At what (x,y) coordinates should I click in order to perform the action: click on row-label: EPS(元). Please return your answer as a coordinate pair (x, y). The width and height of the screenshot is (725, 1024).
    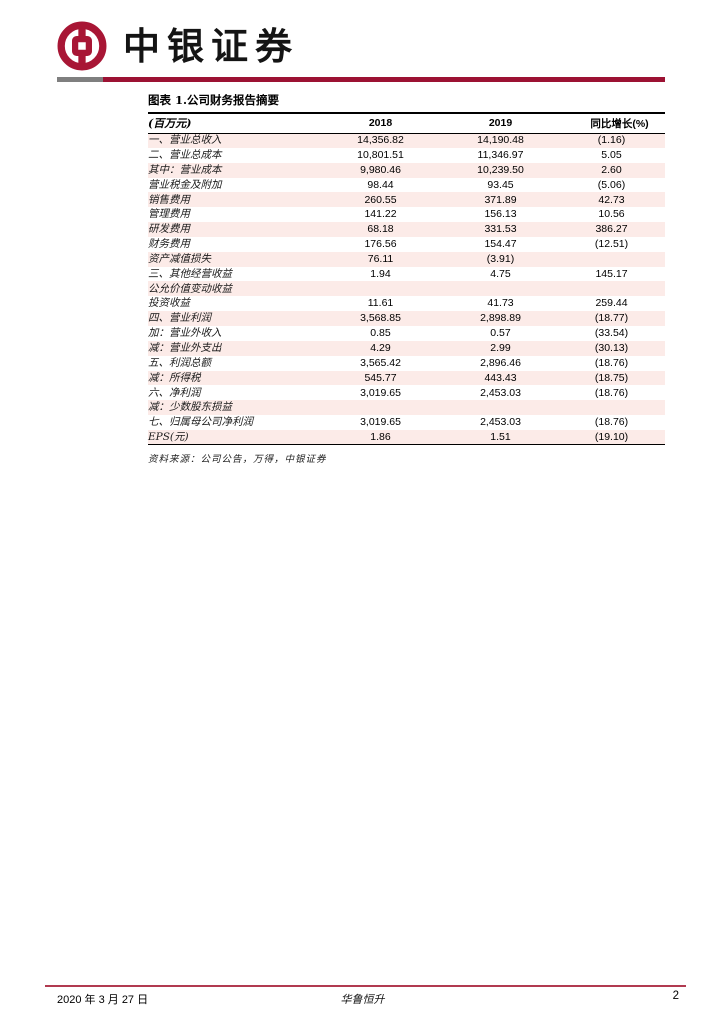
    Looking at the image, I should click on (233, 437).